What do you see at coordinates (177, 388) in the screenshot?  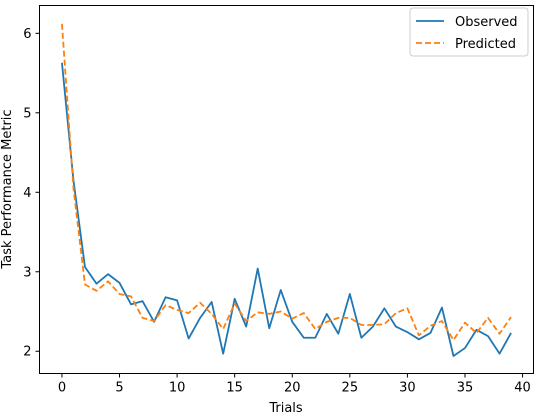 I see `x-tick-label: 10` at bounding box center [177, 388].